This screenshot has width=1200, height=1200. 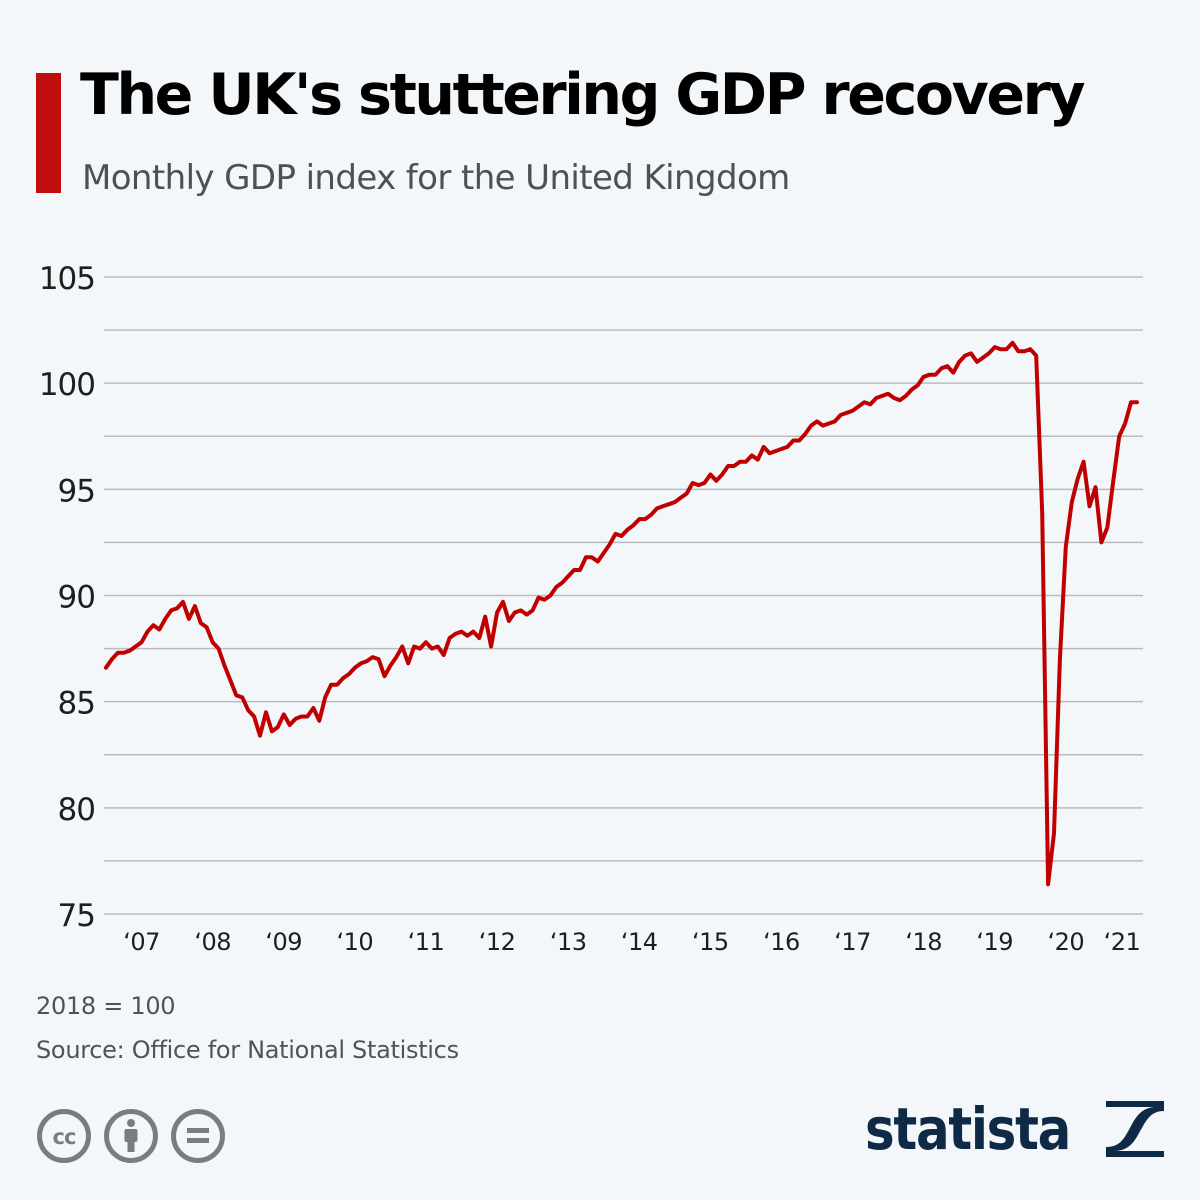 I want to click on y-axis-ticks: 75 80 85 90 95 100 105, so click(x=67, y=597).